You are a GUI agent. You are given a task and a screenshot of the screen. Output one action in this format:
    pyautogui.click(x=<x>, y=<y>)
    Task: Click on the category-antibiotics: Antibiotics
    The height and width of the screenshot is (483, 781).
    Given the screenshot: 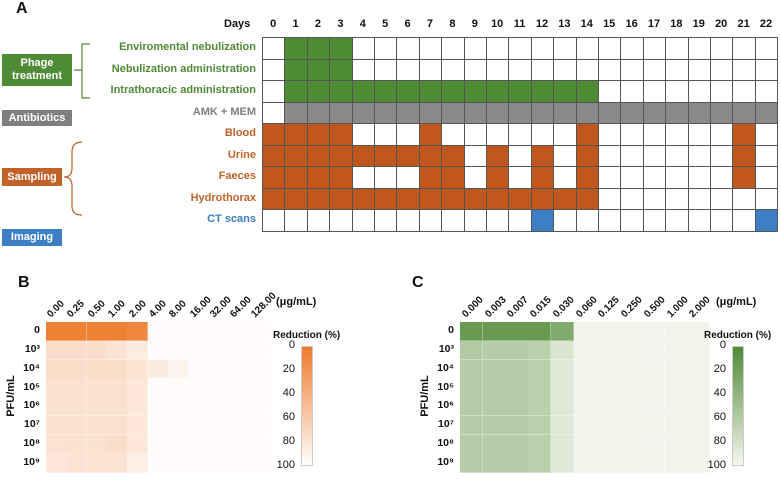 What is the action you would take?
    pyautogui.click(x=37, y=118)
    